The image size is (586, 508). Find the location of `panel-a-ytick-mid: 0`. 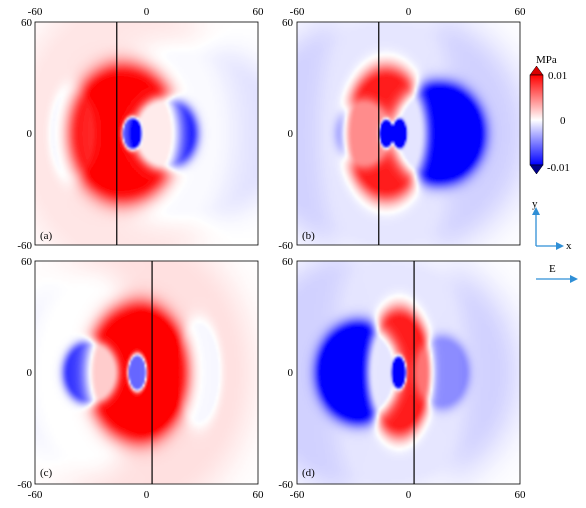

panel-a-ytick-mid: 0 is located at coordinates (30, 134).